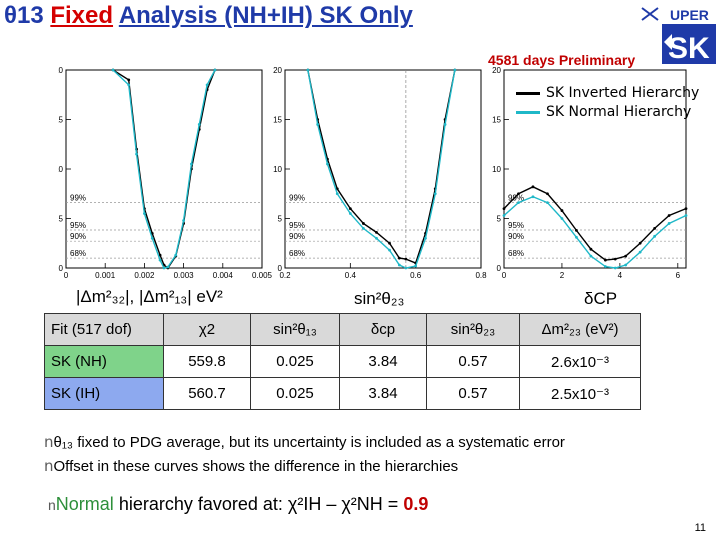 The width and height of the screenshot is (720, 540). What do you see at coordinates (700, 528) in the screenshot?
I see `page-number: 11` at bounding box center [700, 528].